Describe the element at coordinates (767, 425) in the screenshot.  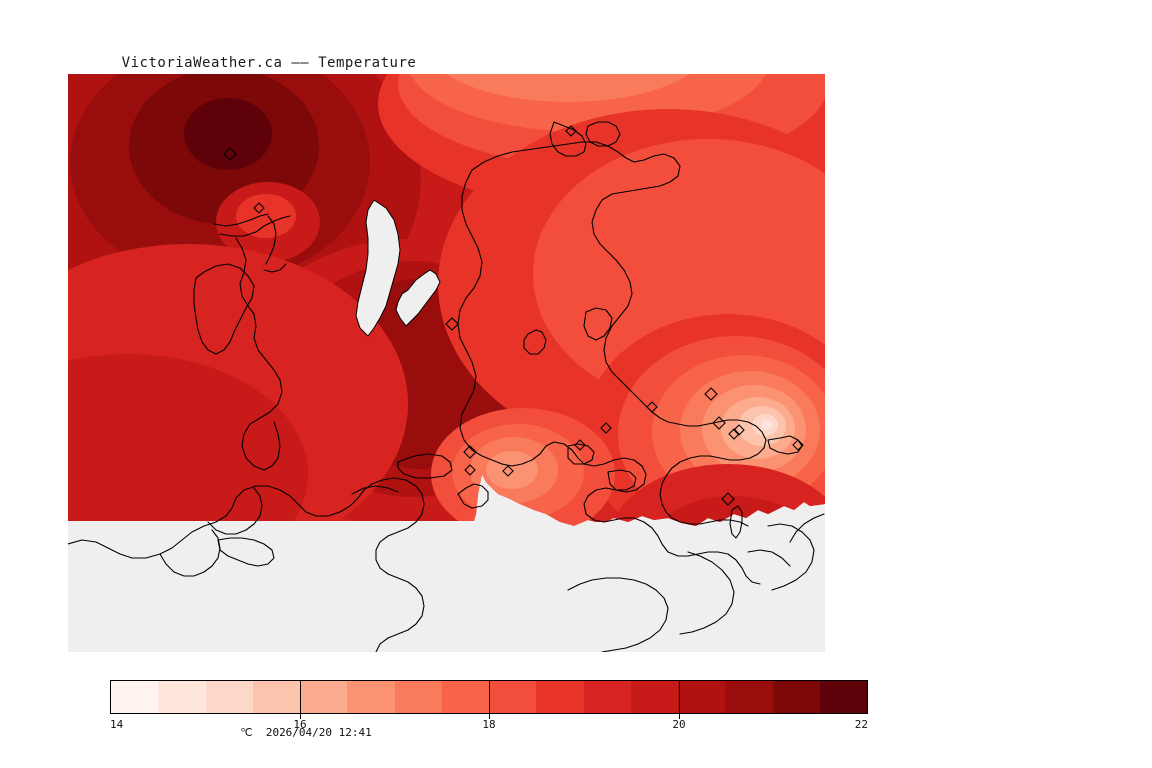
I see `contour-band-15p0-cool` at that location.